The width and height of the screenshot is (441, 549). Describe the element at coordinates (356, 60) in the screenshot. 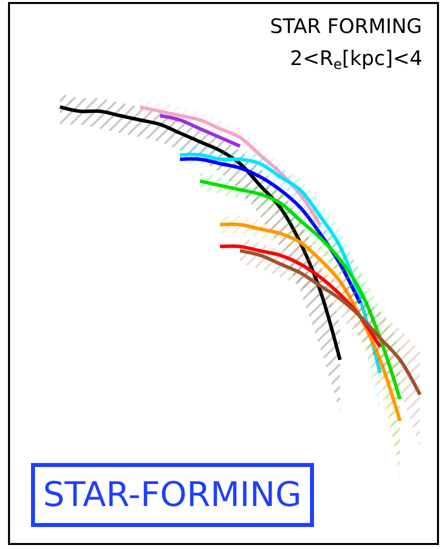

I see `text: 2<R$_{e}$[kpc]<4` at that location.